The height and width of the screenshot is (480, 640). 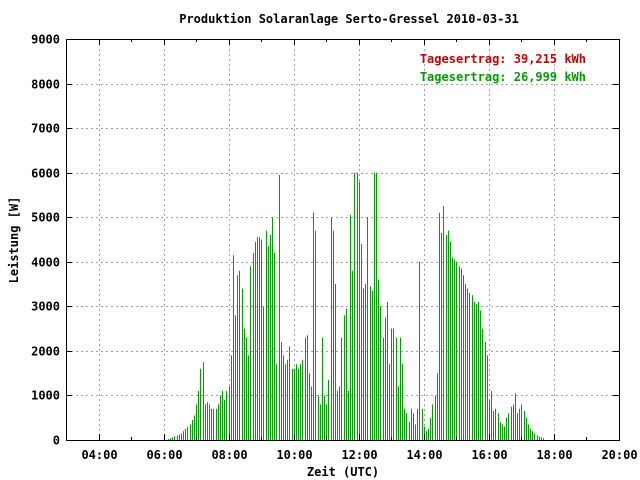 I want to click on y-tick-label: 0, so click(x=56, y=441).